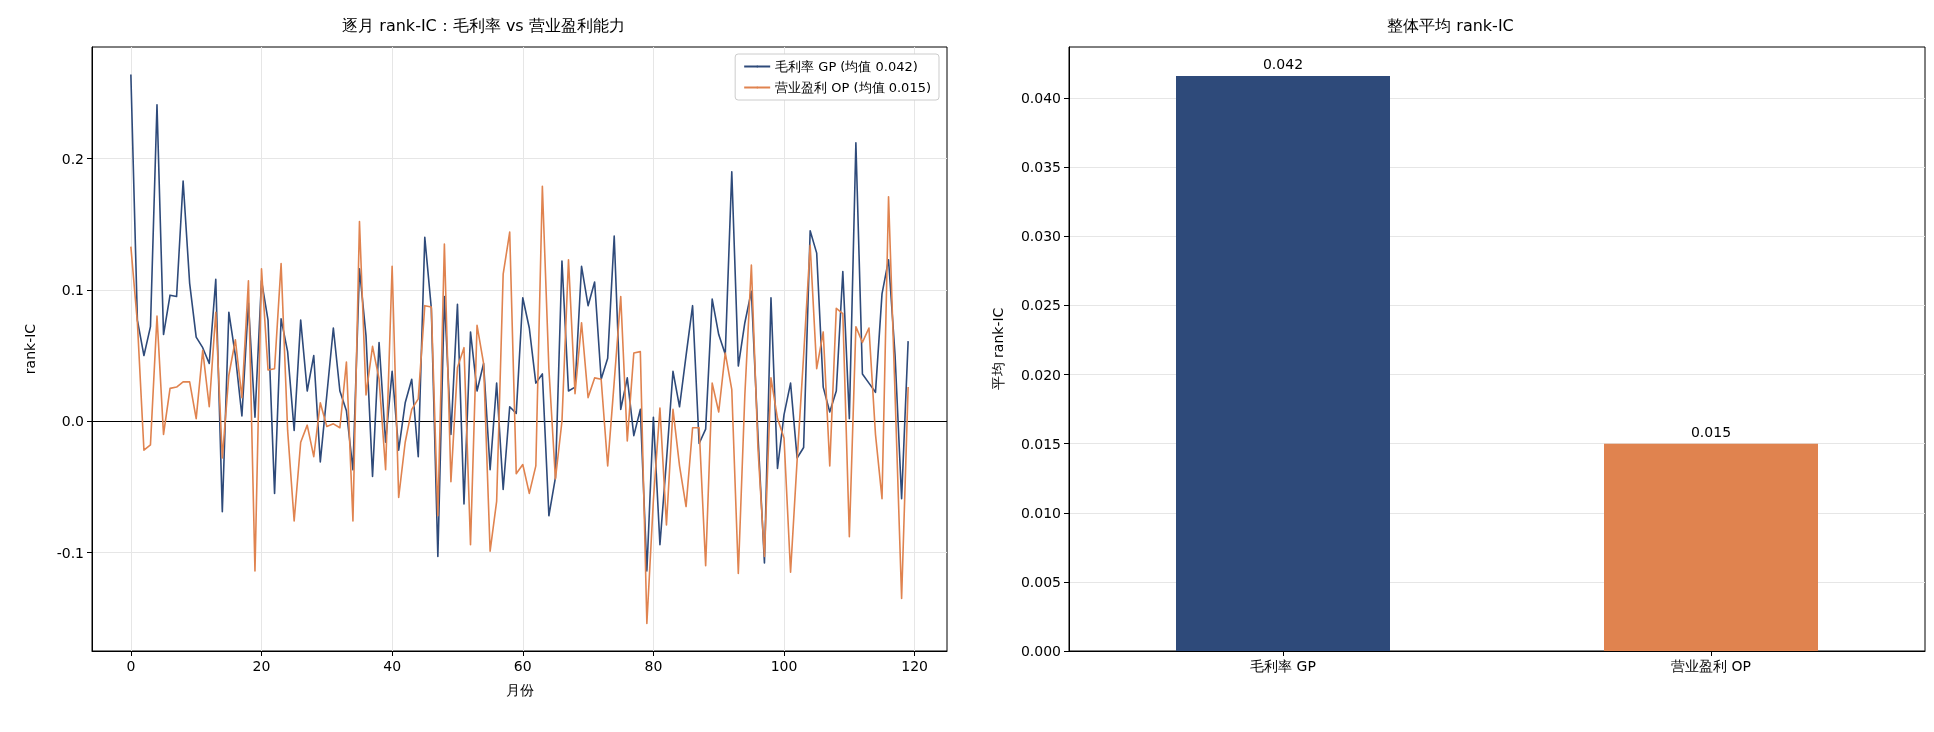  Describe the element at coordinates (1040, 374) in the screenshot. I see `y-tick-label: 0.020` at that location.